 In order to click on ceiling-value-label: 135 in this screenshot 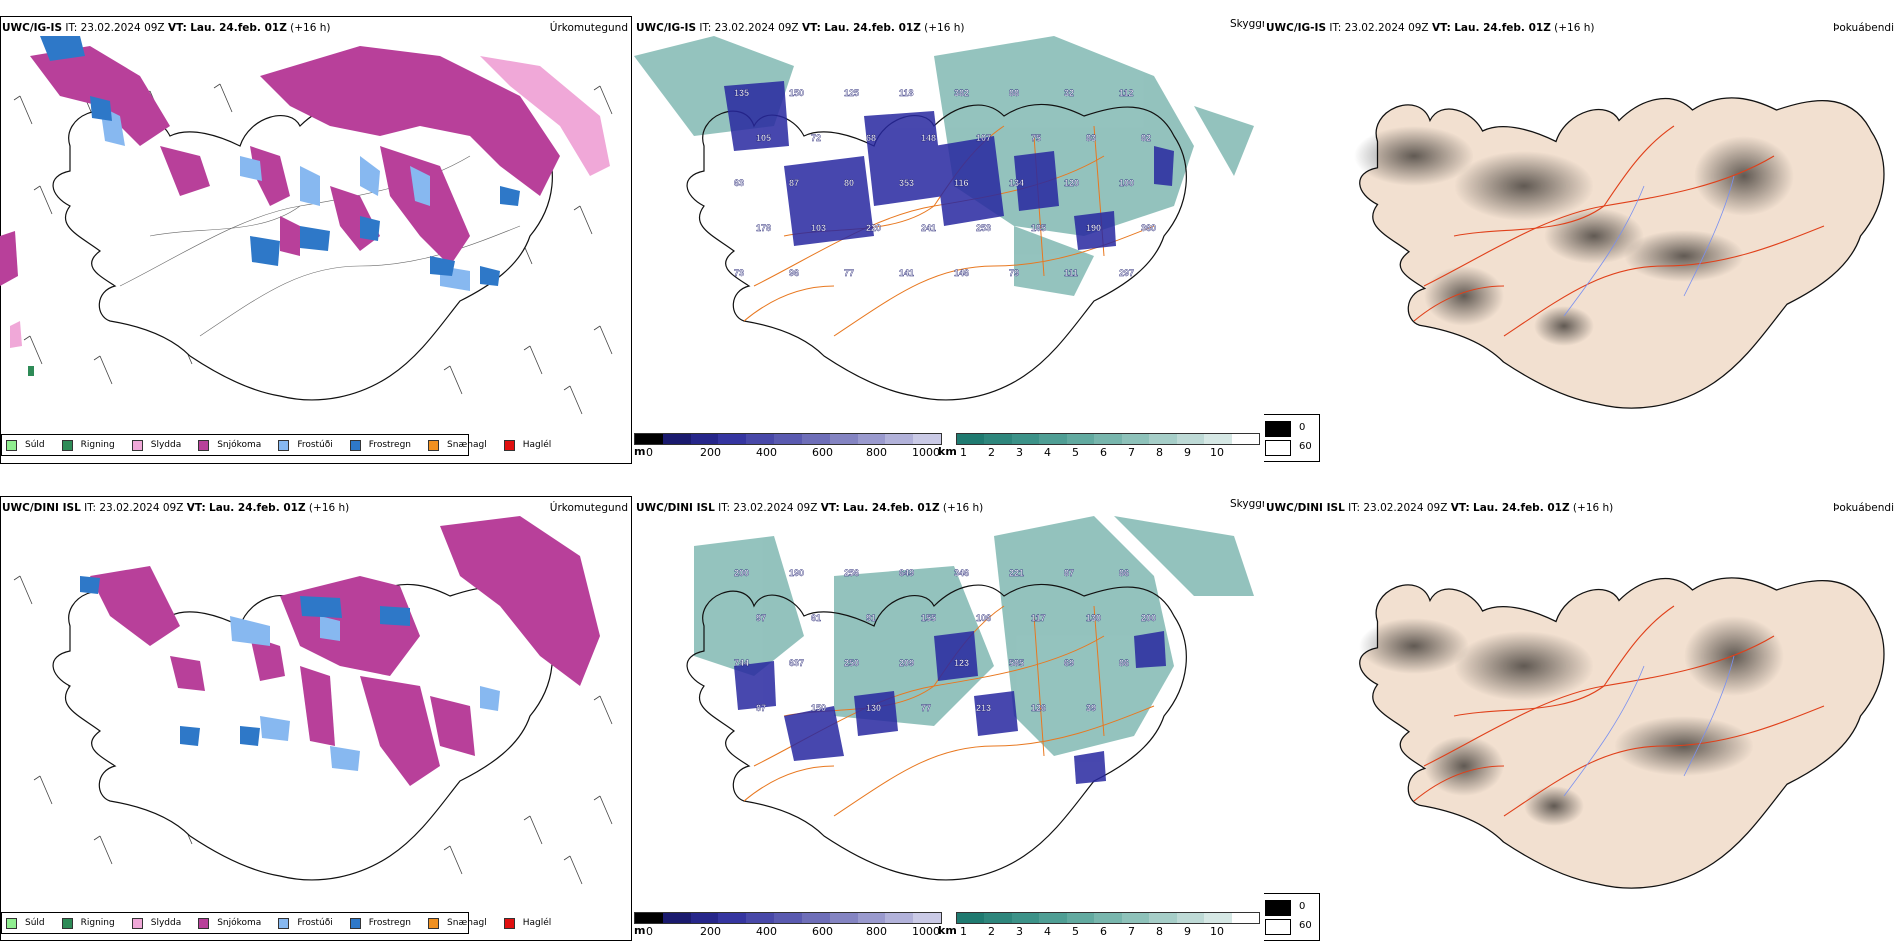, I will do `click(741, 93)`.